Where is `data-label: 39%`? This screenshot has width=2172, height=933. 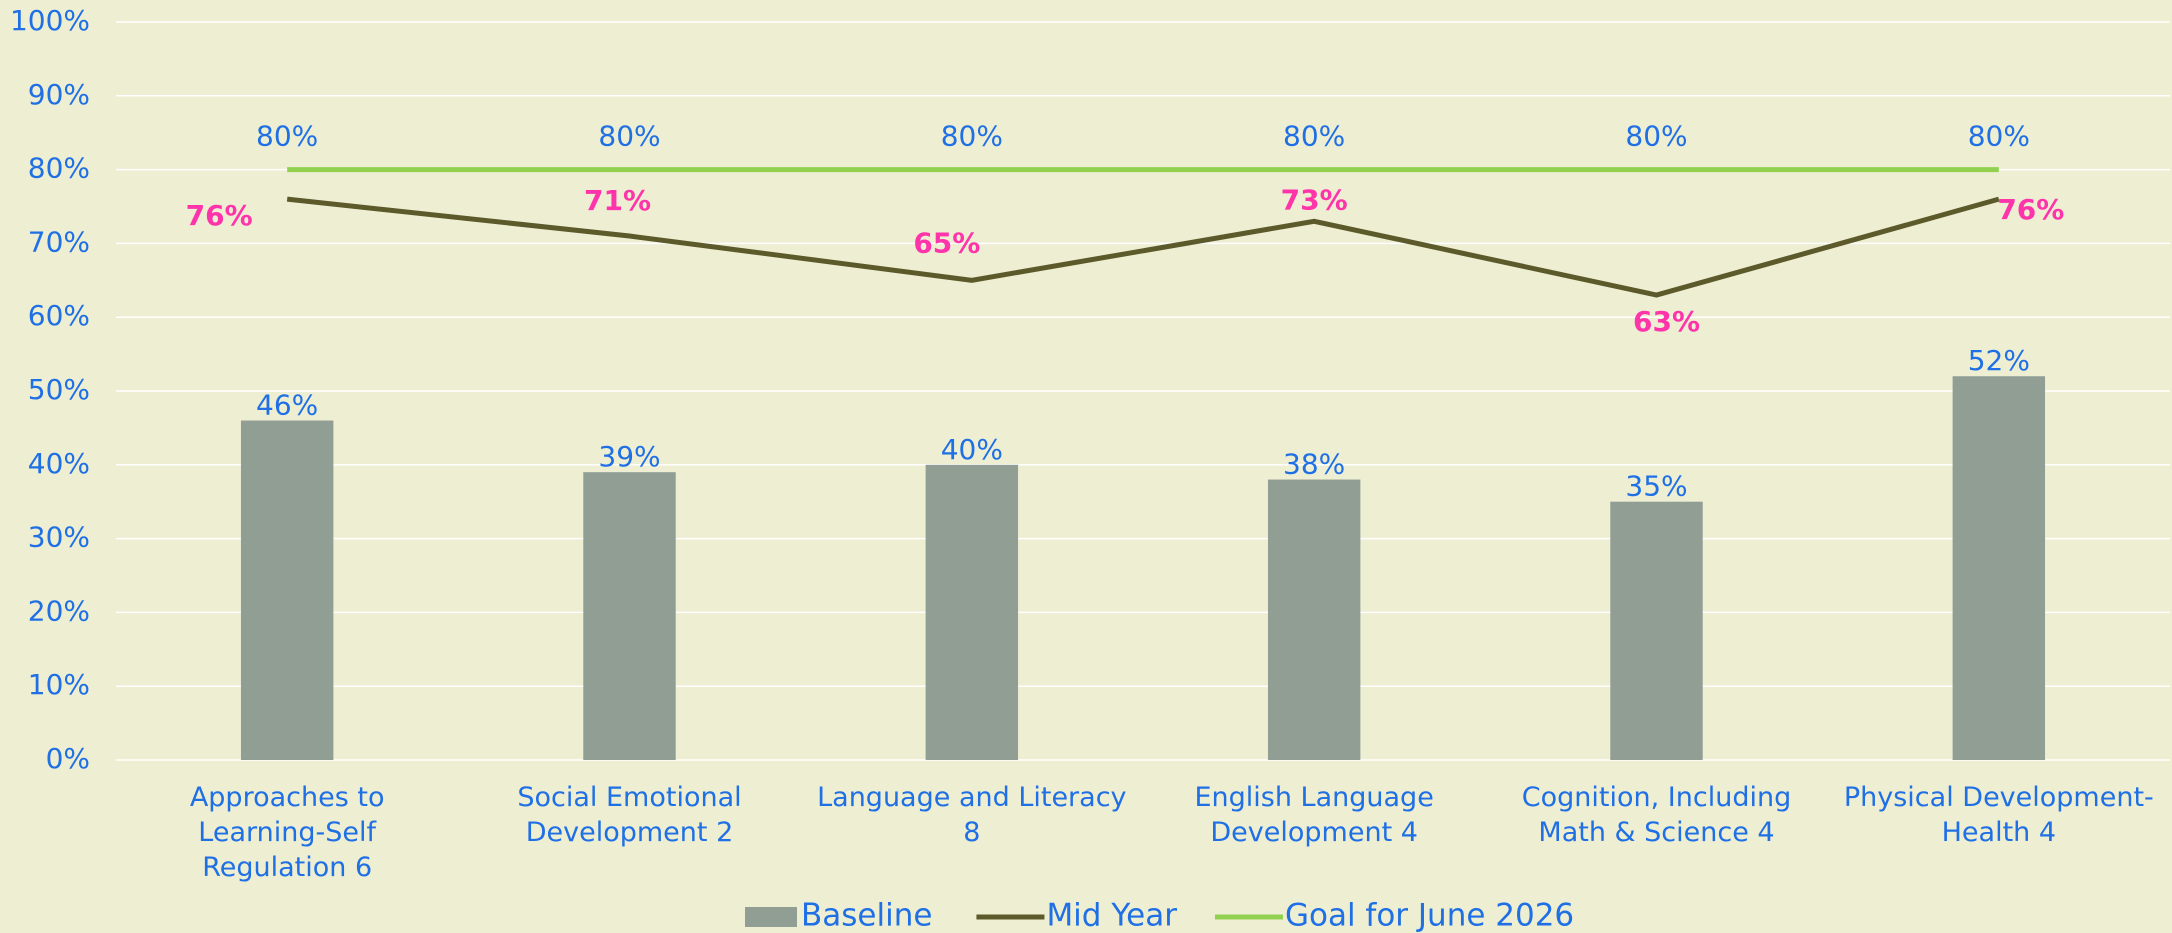
data-label: 39% is located at coordinates (629, 456).